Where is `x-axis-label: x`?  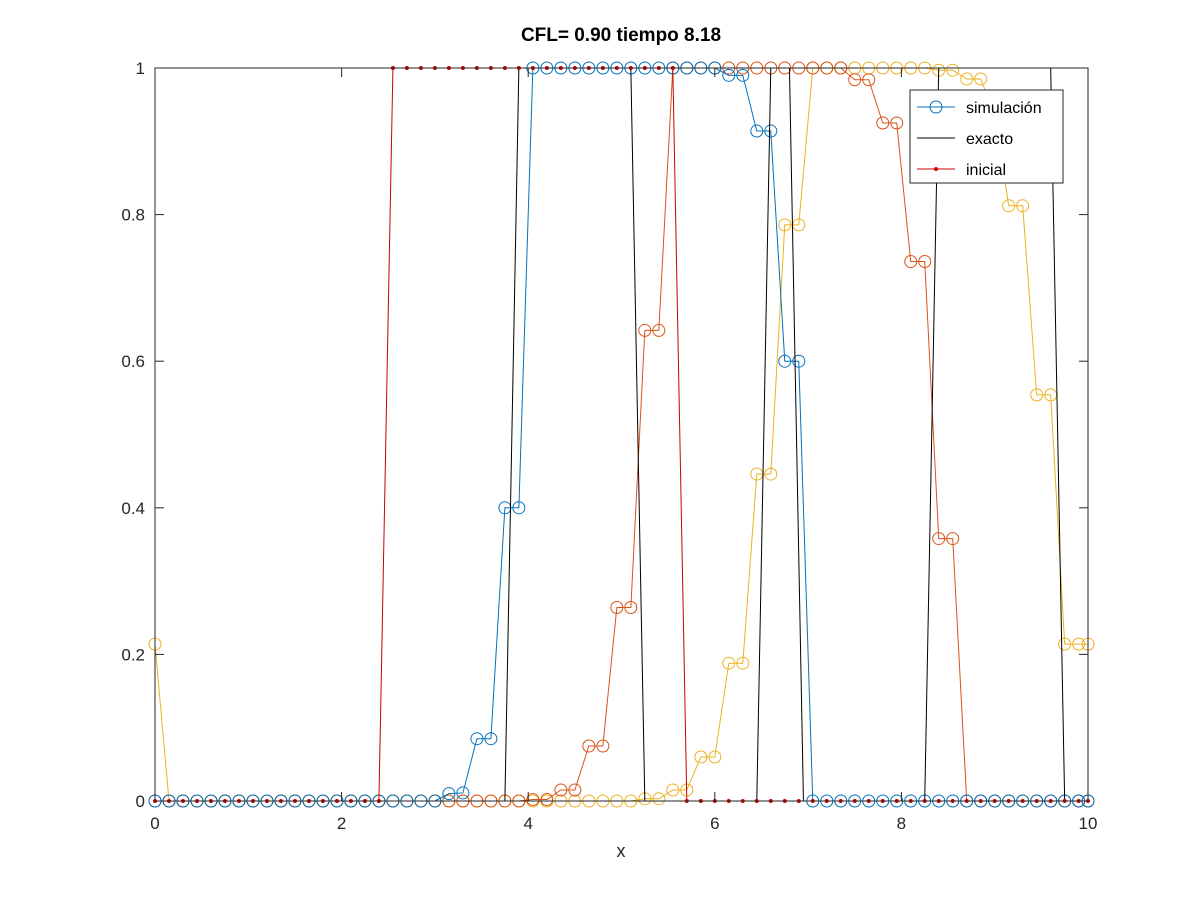 x-axis-label: x is located at coordinates (621, 851).